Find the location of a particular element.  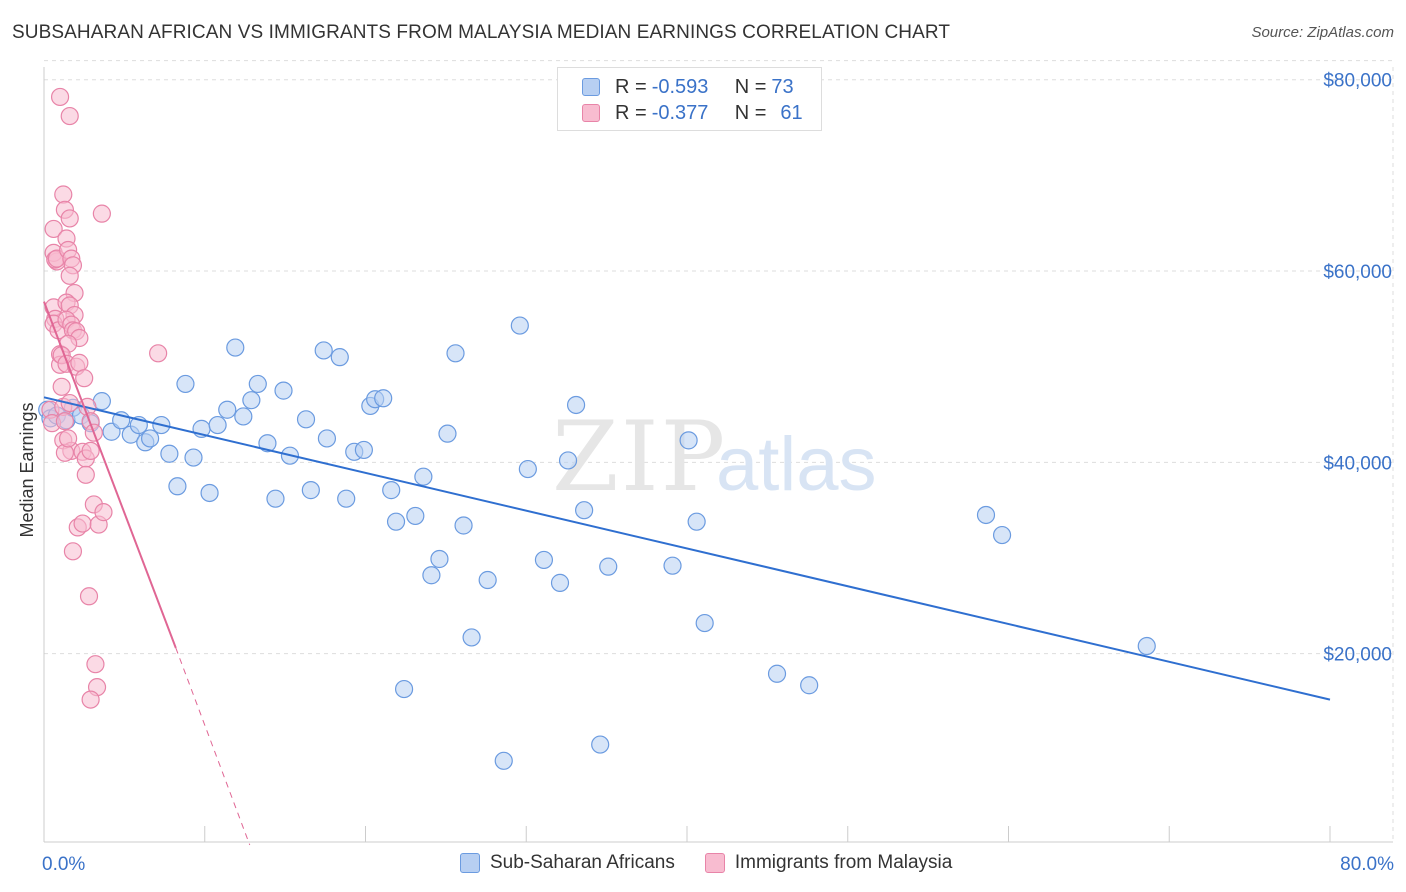

legend-n-value: 61 is located at coordinates (791, 112).